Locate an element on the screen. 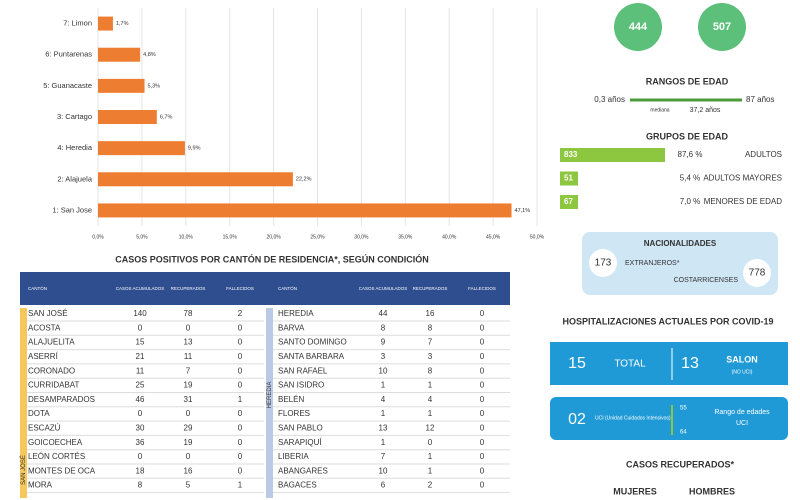 The image size is (800, 500). cell: 44 is located at coordinates (383, 313).